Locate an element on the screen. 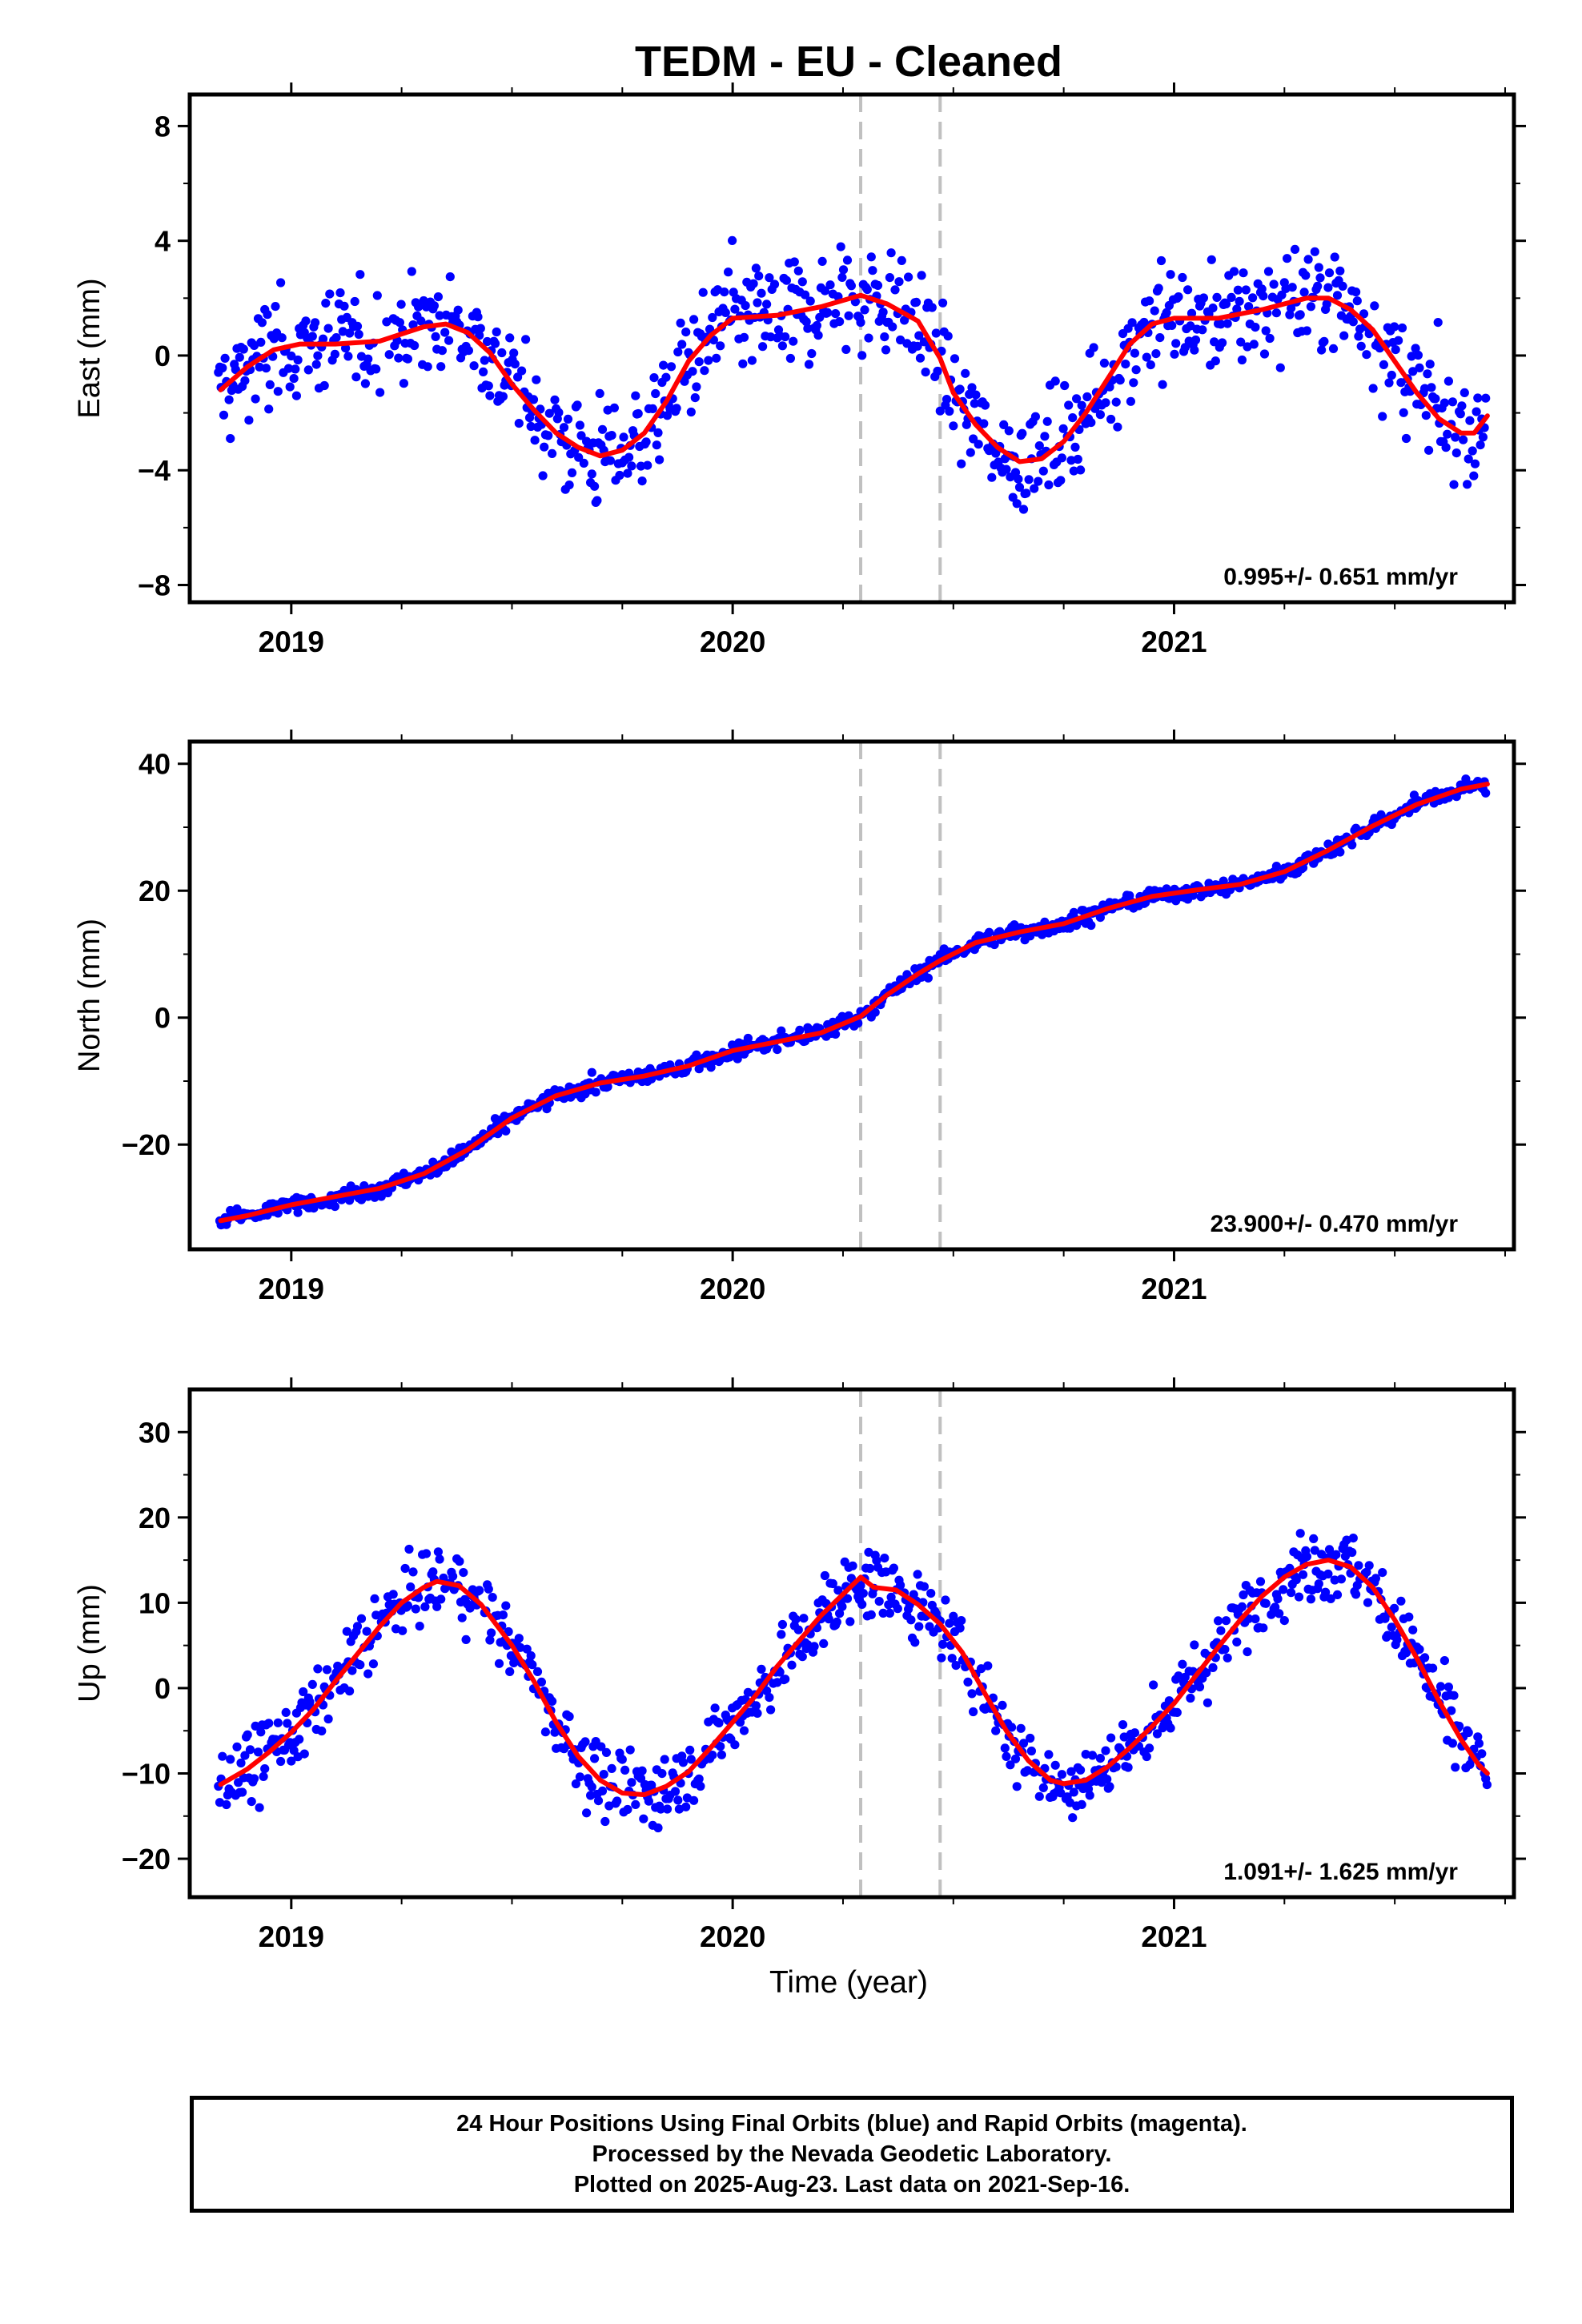 The height and width of the screenshot is (2324, 1582). y-tick-label: −20 is located at coordinates (146, 1144).